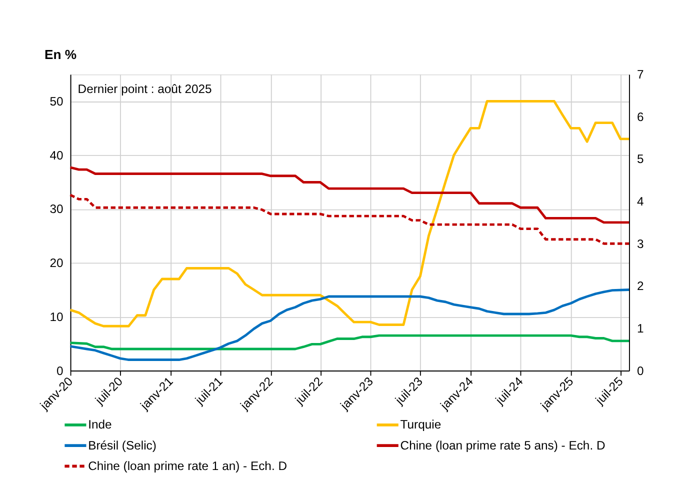  I want to click on y2-tick-label: 7, so click(640, 75).